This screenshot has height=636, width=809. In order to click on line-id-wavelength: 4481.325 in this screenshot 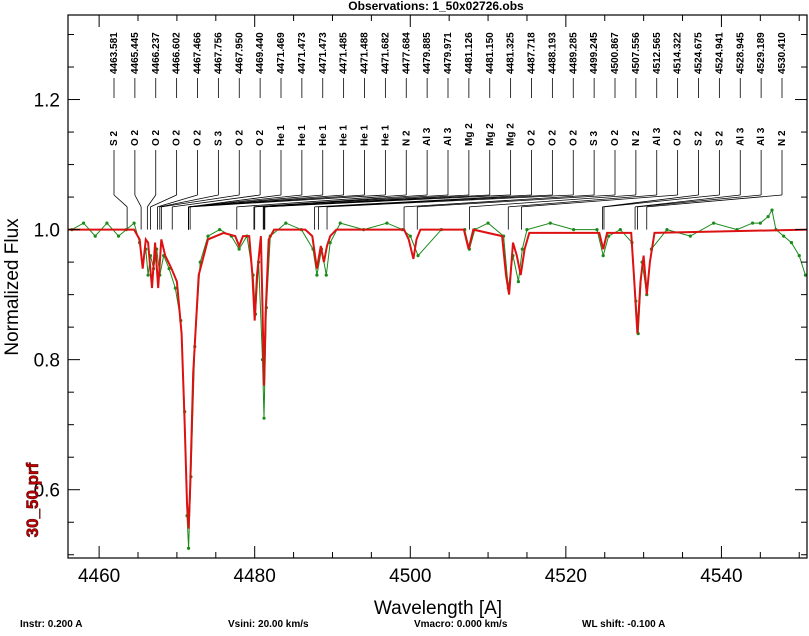, I will do `click(511, 53)`.